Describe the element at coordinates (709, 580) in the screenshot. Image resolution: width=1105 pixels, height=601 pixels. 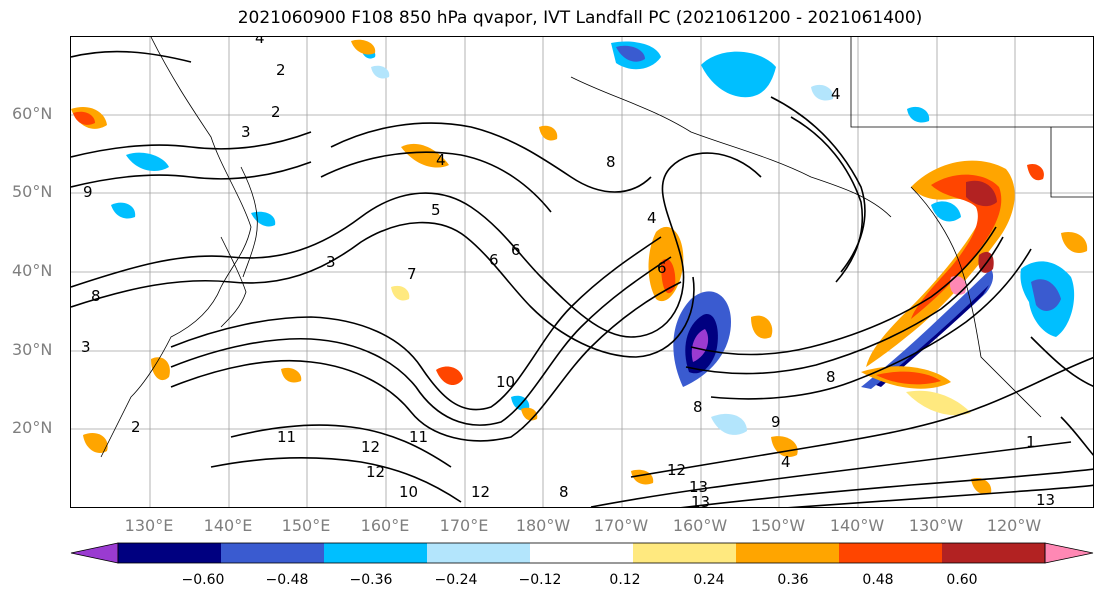
I see `colorbar-tick: 0.24` at that location.